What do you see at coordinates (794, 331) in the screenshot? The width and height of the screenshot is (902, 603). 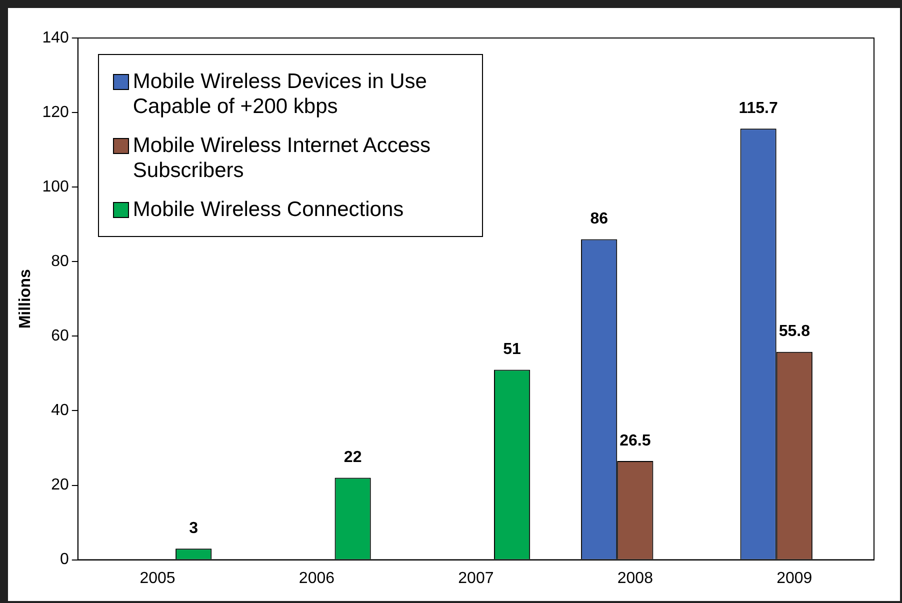 I see `data-label: 55.8` at bounding box center [794, 331].